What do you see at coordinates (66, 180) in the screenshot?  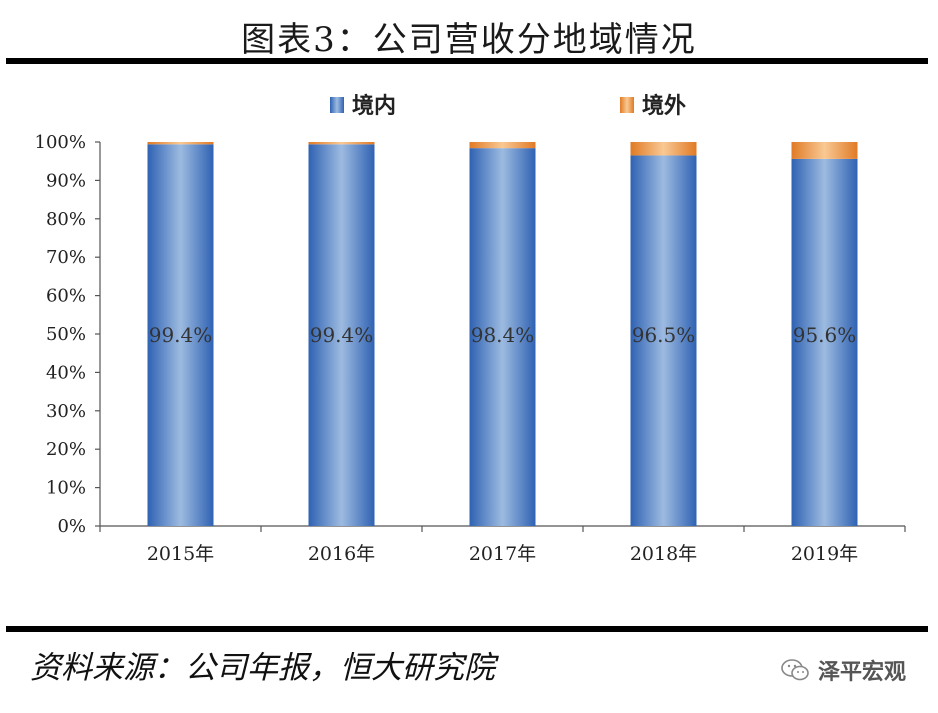 I see `y-tick-label: 90%` at bounding box center [66, 180].